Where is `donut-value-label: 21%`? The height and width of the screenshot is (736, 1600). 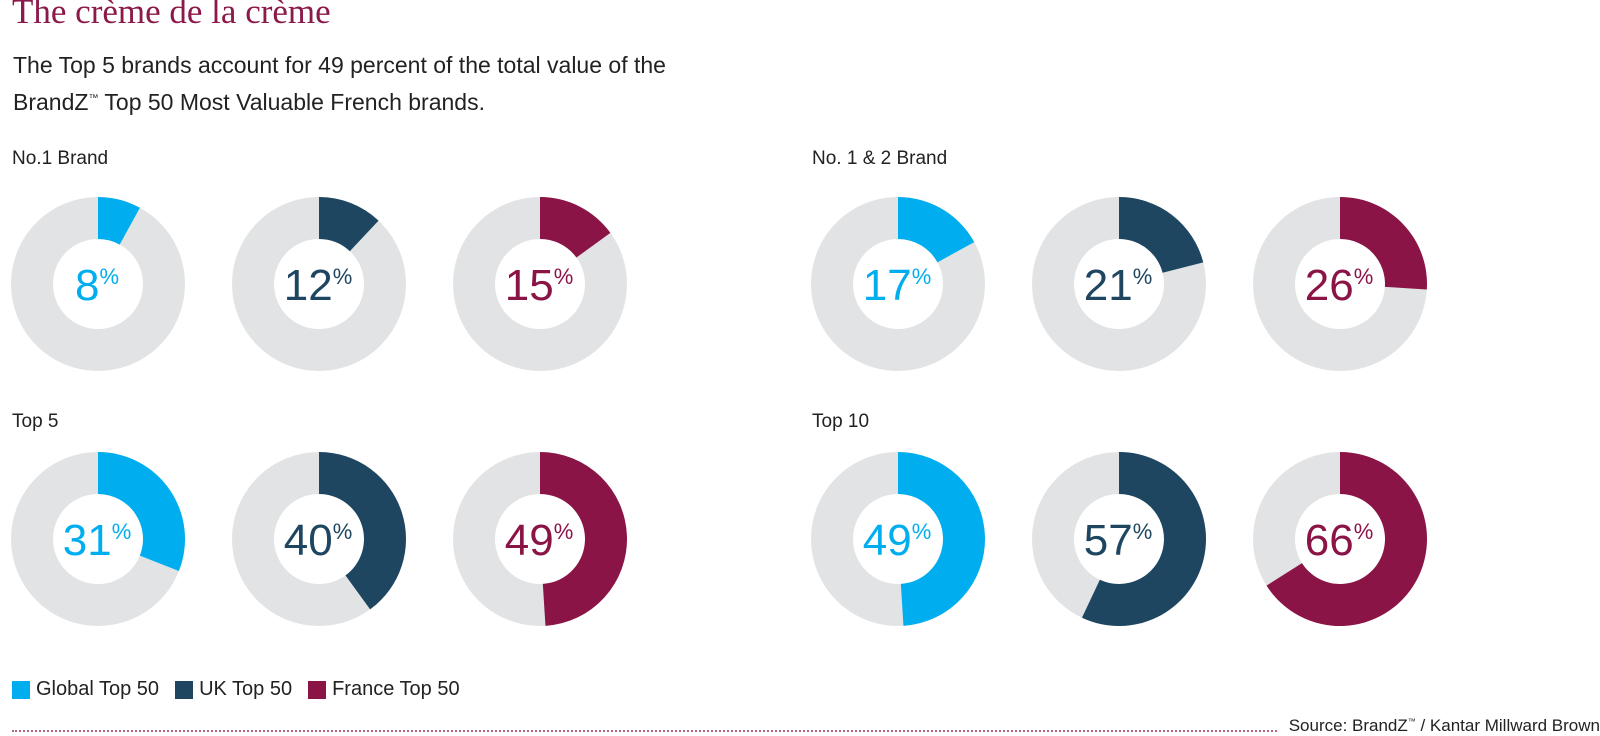
donut-value-label: 21% is located at coordinates (1118, 285).